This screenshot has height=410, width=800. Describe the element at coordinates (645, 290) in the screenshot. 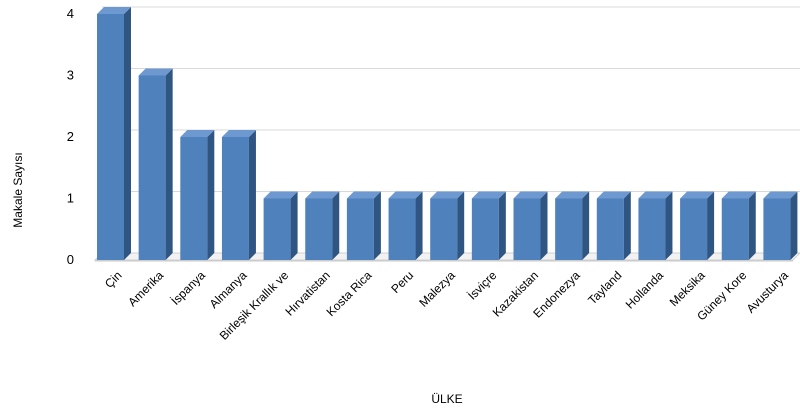

I see `x-tick-label: Hollanda` at that location.